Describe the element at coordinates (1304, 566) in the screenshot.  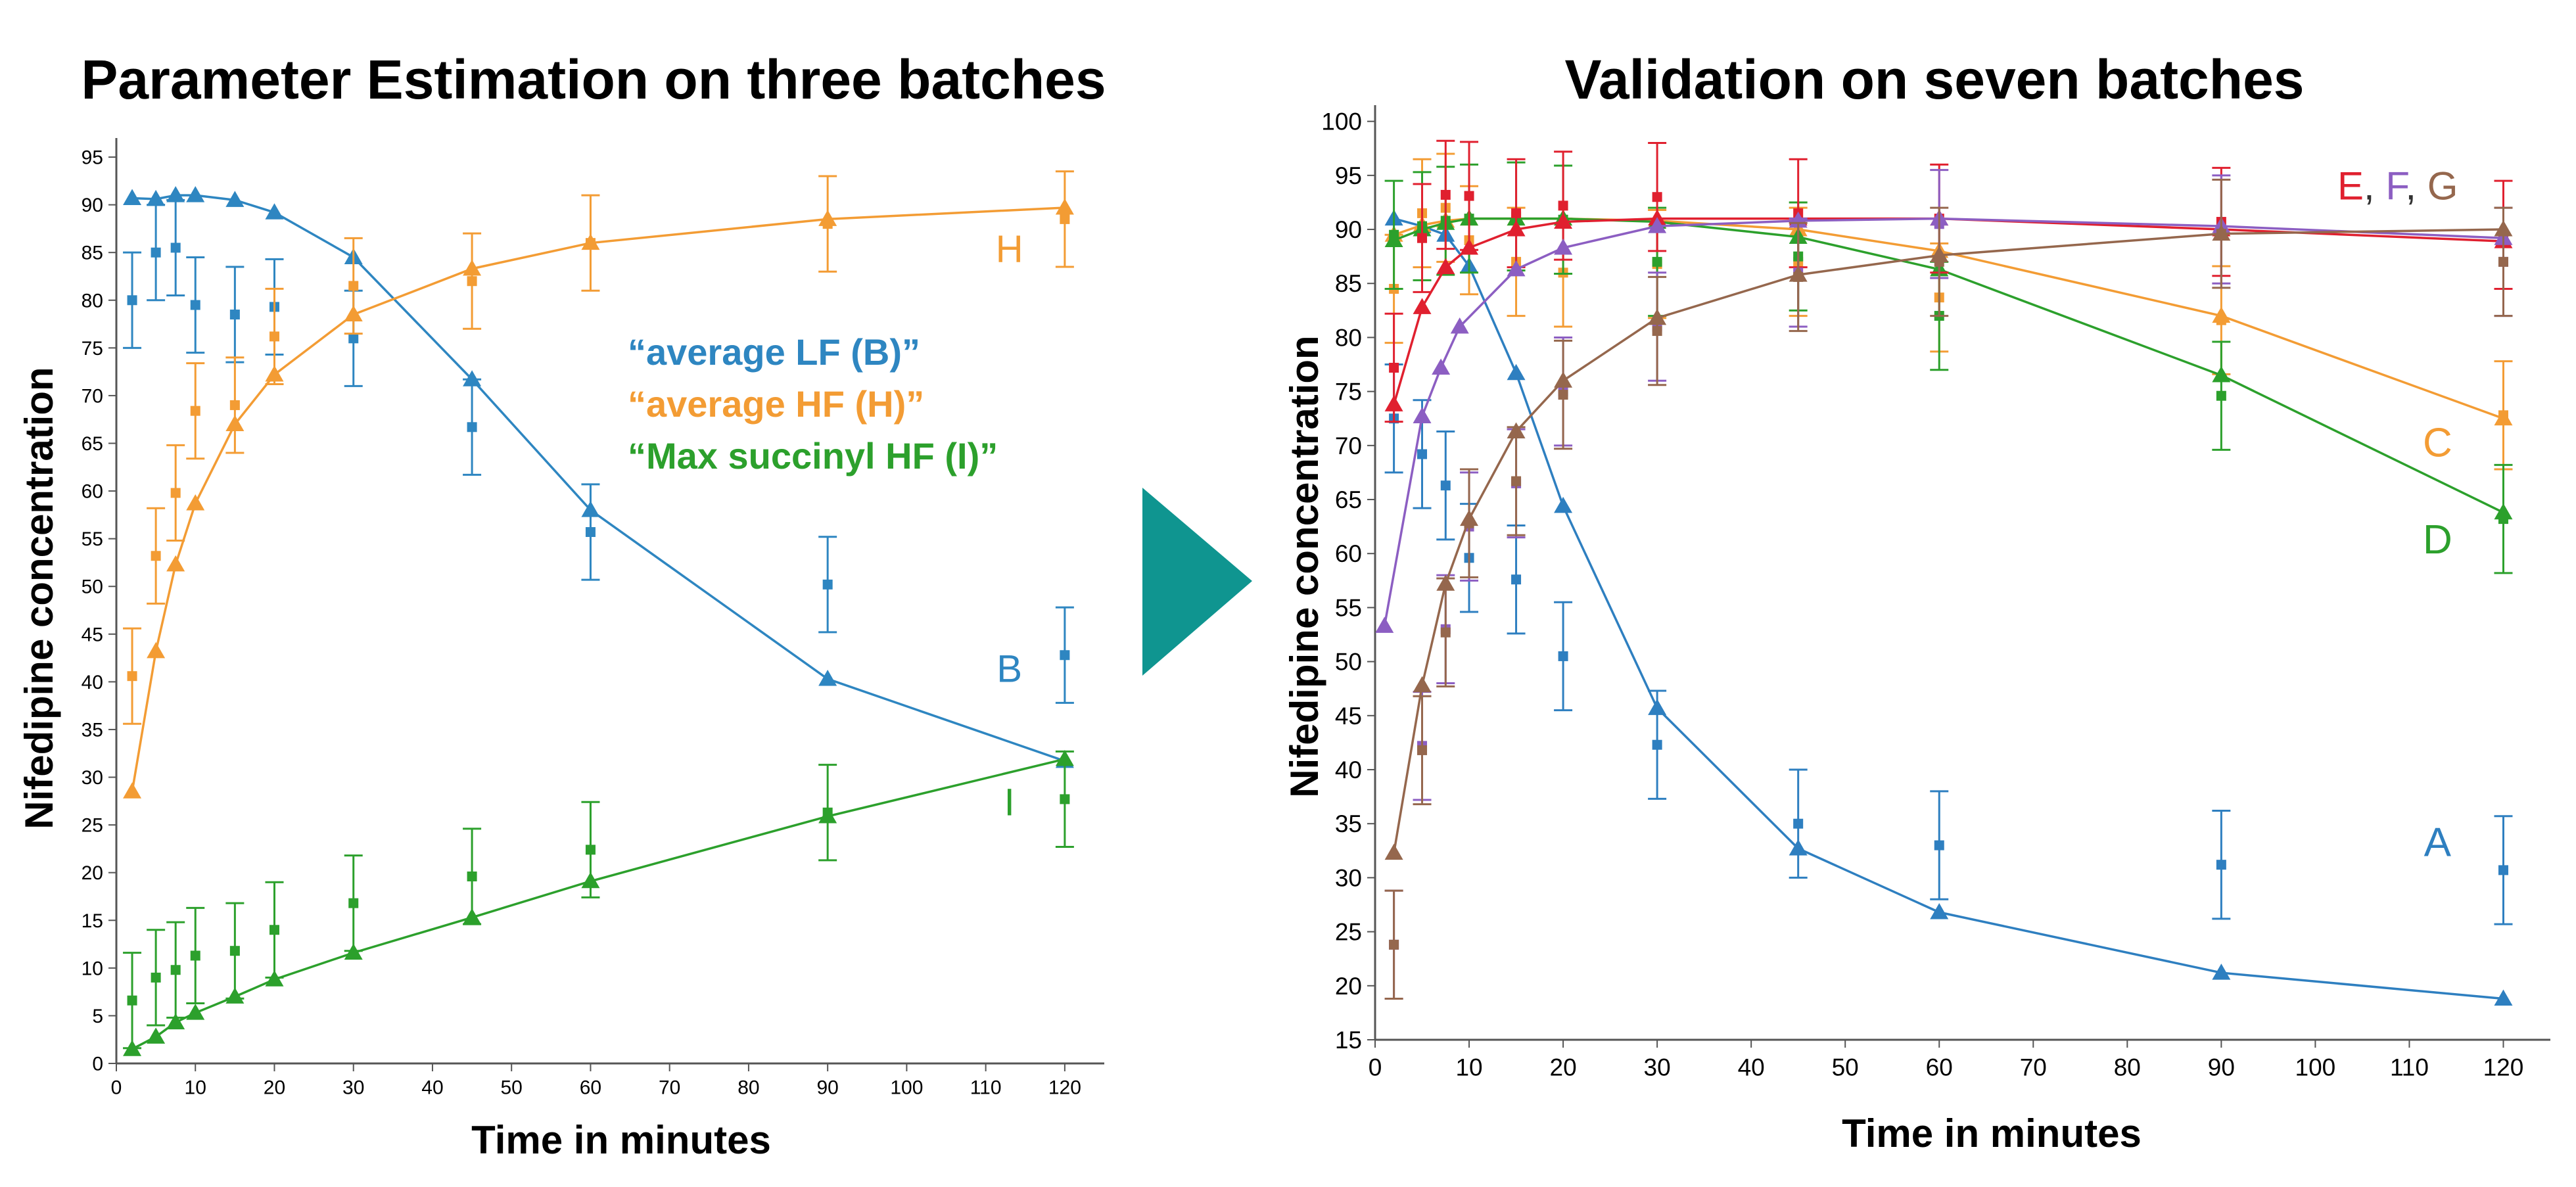
I see `y-axis-label: Nifedipine concentration` at that location.